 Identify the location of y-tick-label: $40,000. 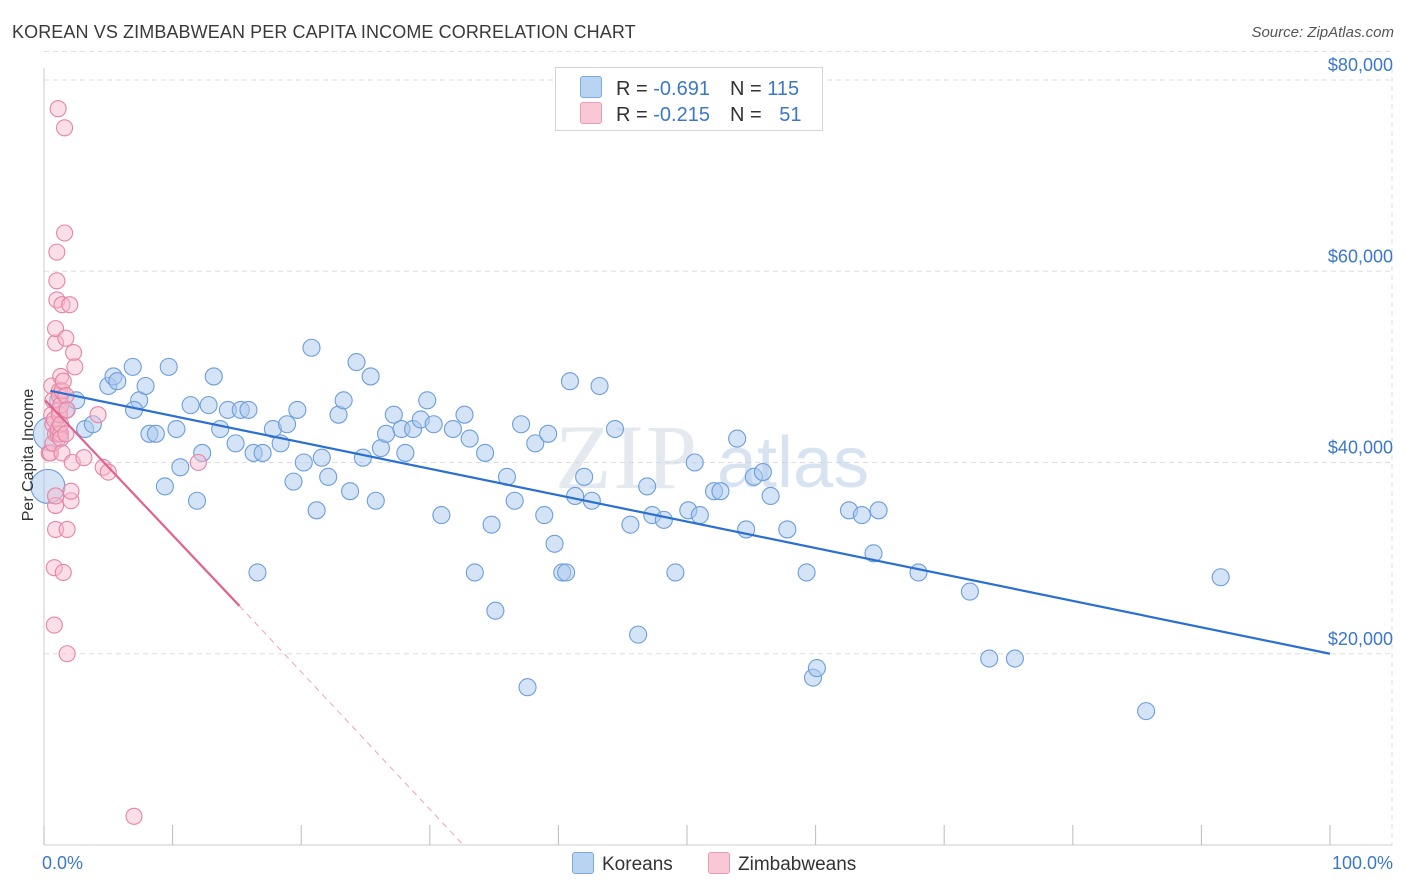
(1360, 448).